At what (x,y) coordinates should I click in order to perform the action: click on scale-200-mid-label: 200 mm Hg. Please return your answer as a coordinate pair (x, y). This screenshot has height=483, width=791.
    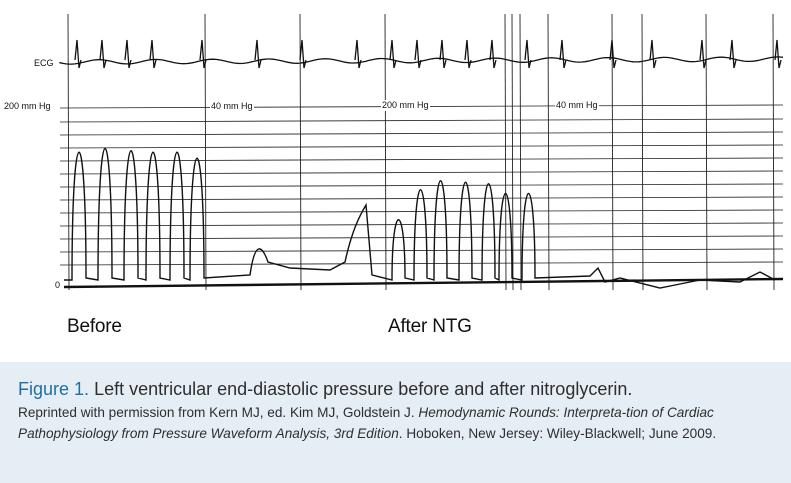
    Looking at the image, I should click on (405, 105).